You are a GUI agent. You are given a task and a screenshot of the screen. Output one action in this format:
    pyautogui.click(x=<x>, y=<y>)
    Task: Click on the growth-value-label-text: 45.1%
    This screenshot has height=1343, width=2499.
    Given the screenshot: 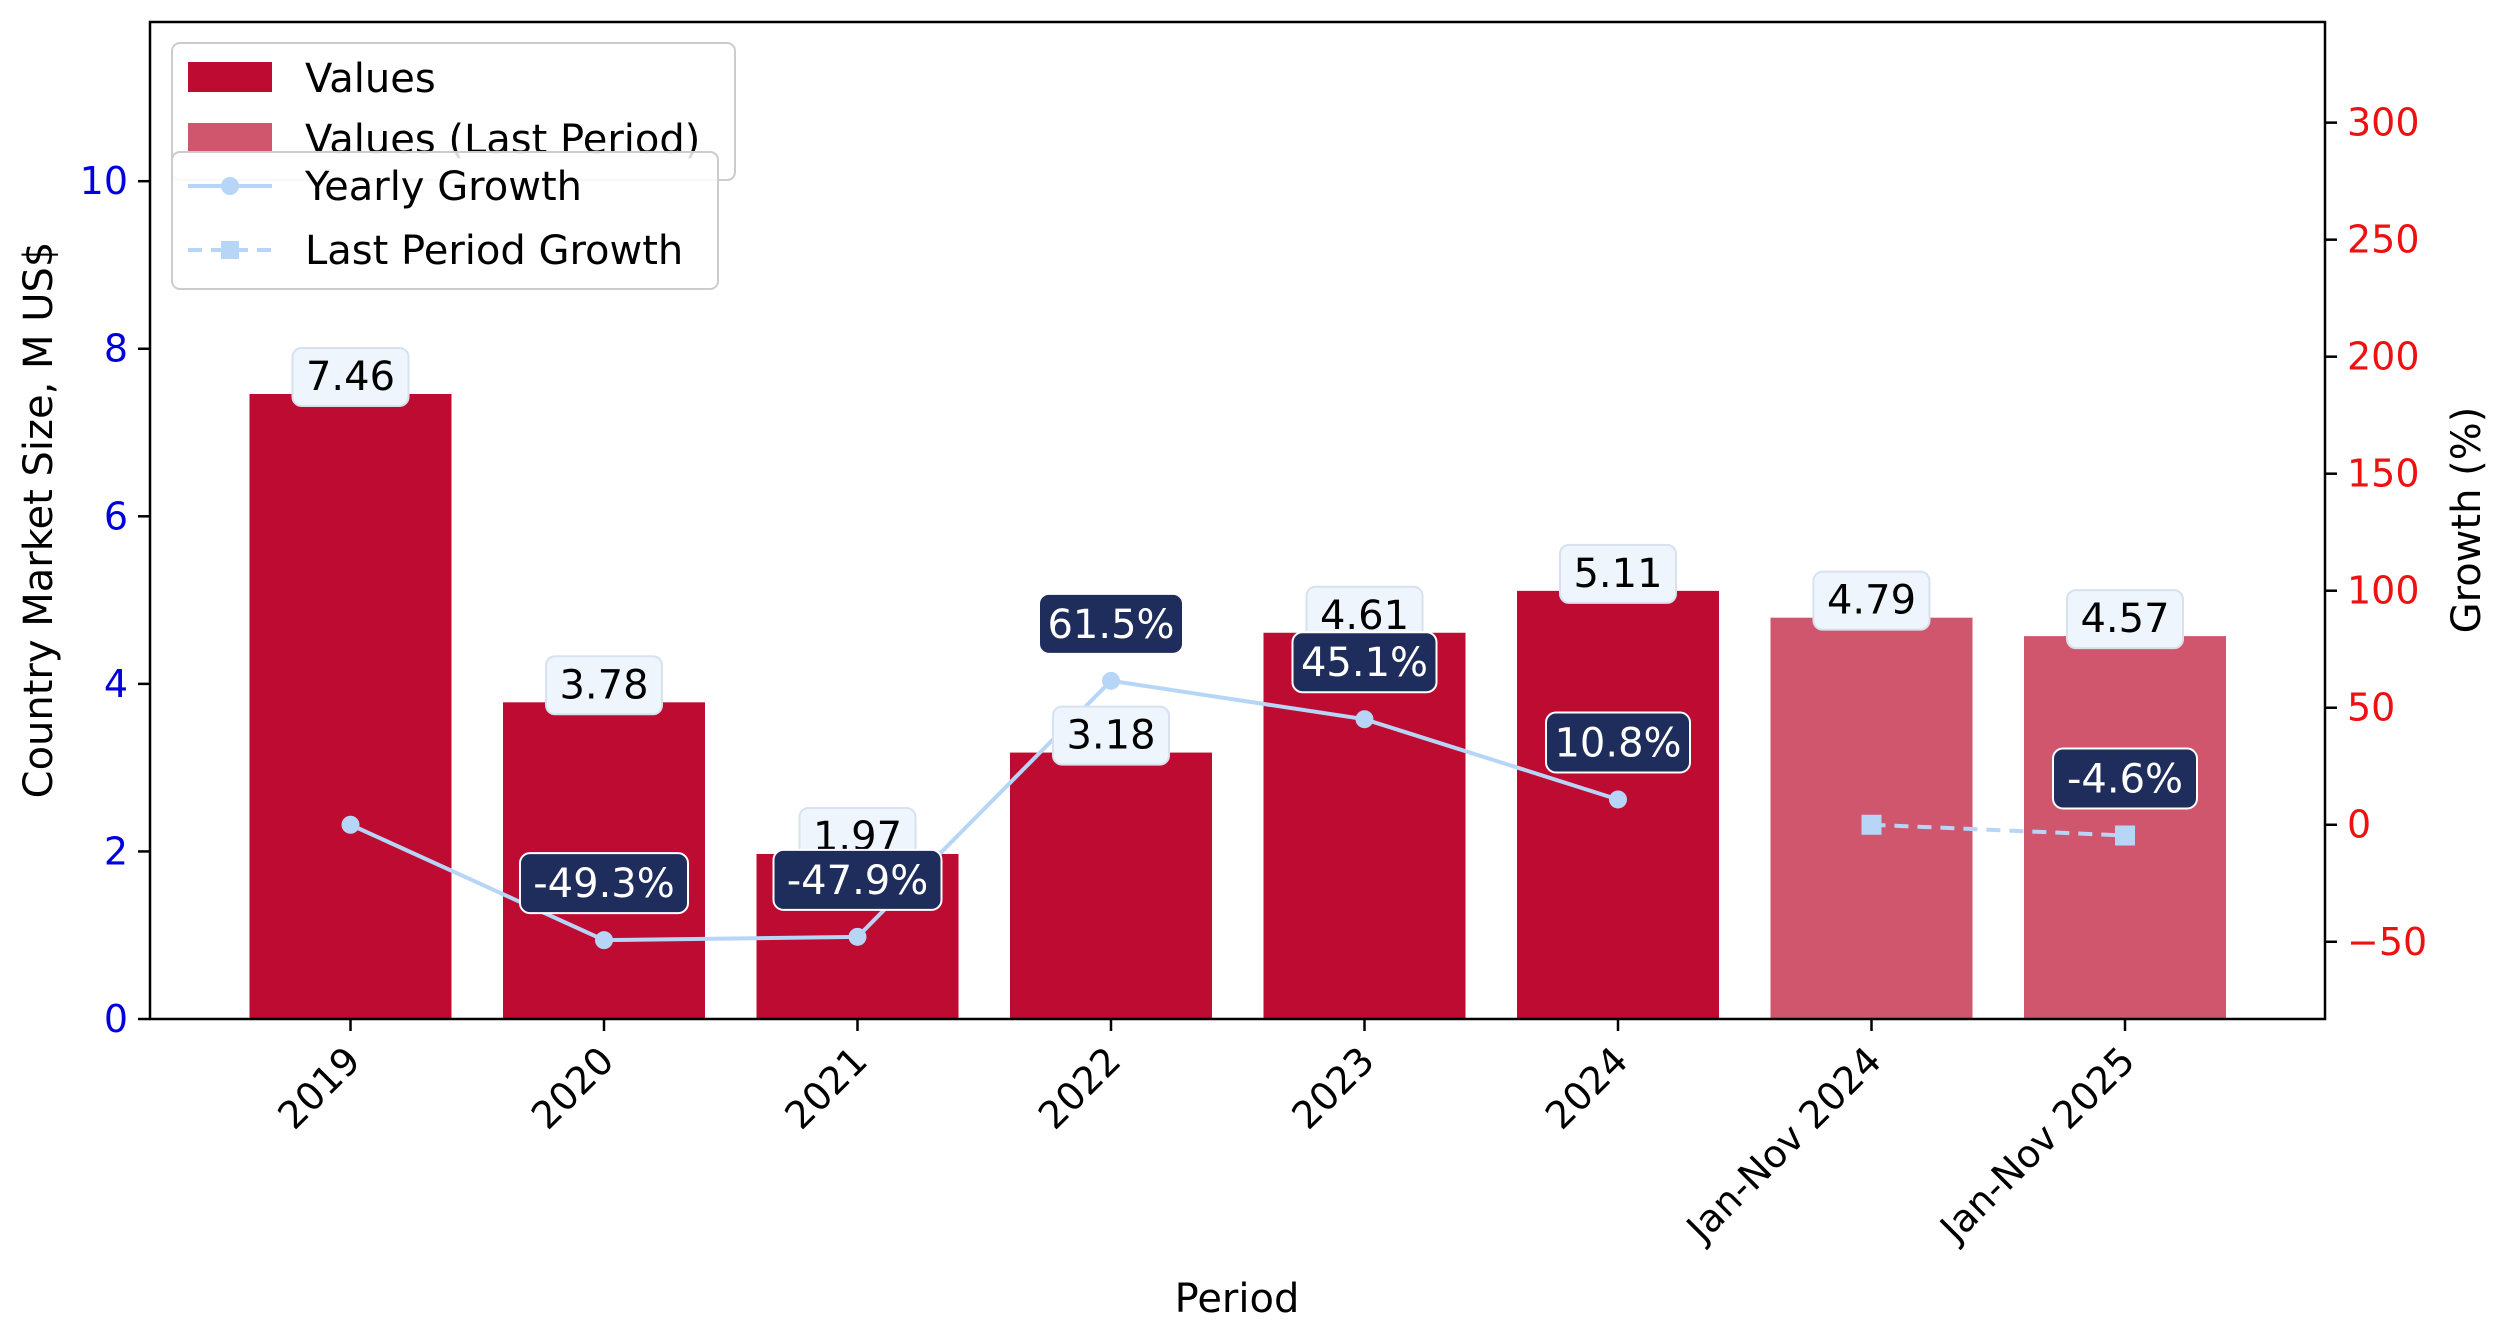 What is the action you would take?
    pyautogui.click(x=1364, y=663)
    